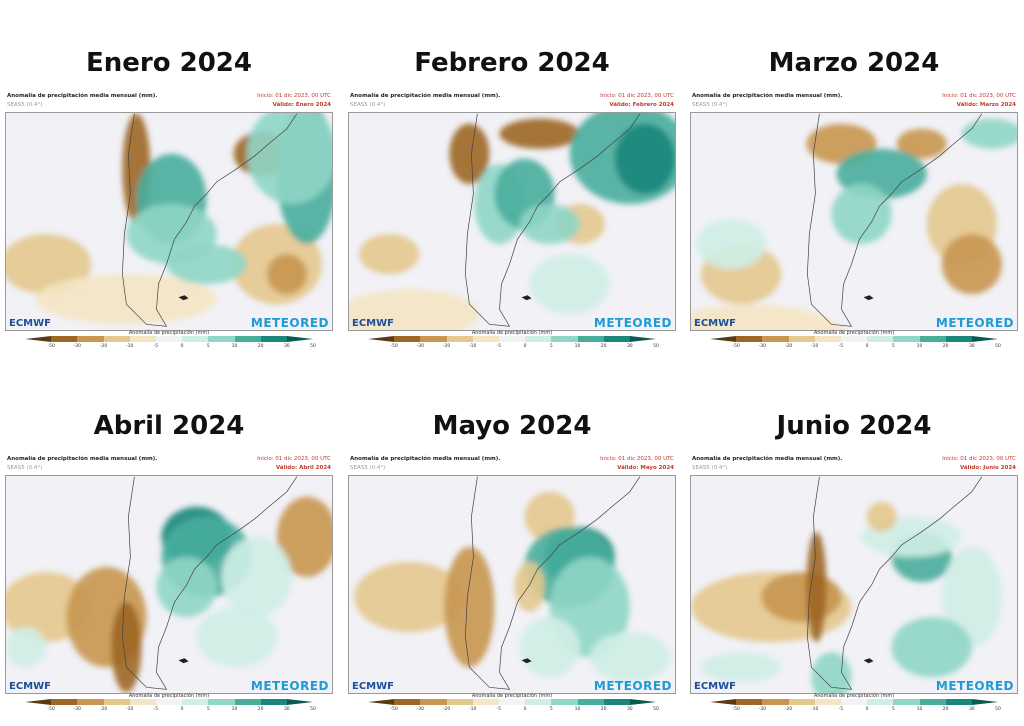 Image resolution: width=1024 pixels, height=726 pixels. I want to click on valid-time: Válido: Enero 2024, so click(301, 105).